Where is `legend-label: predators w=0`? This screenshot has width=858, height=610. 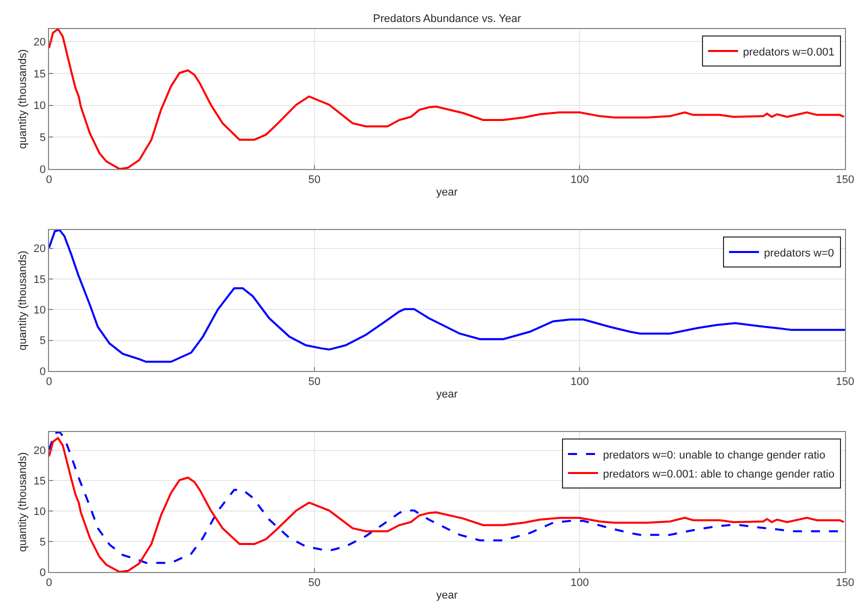 legend-label: predators w=0 is located at coordinates (799, 253).